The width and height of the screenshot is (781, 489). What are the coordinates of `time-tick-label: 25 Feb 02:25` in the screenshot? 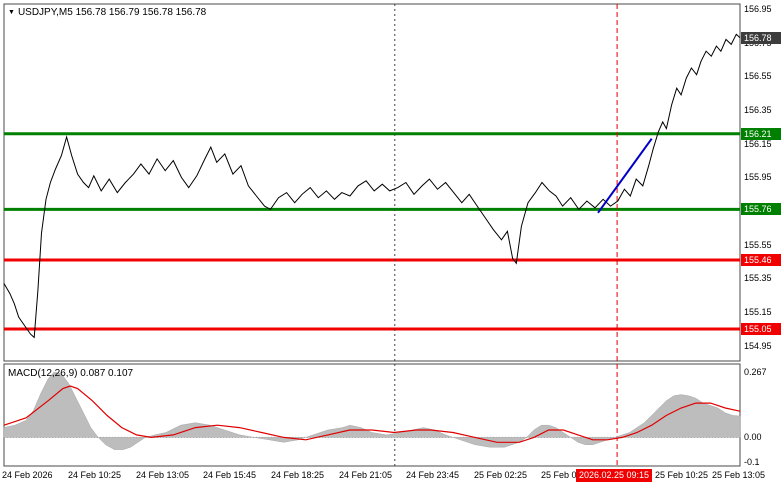 It's located at (501, 475).